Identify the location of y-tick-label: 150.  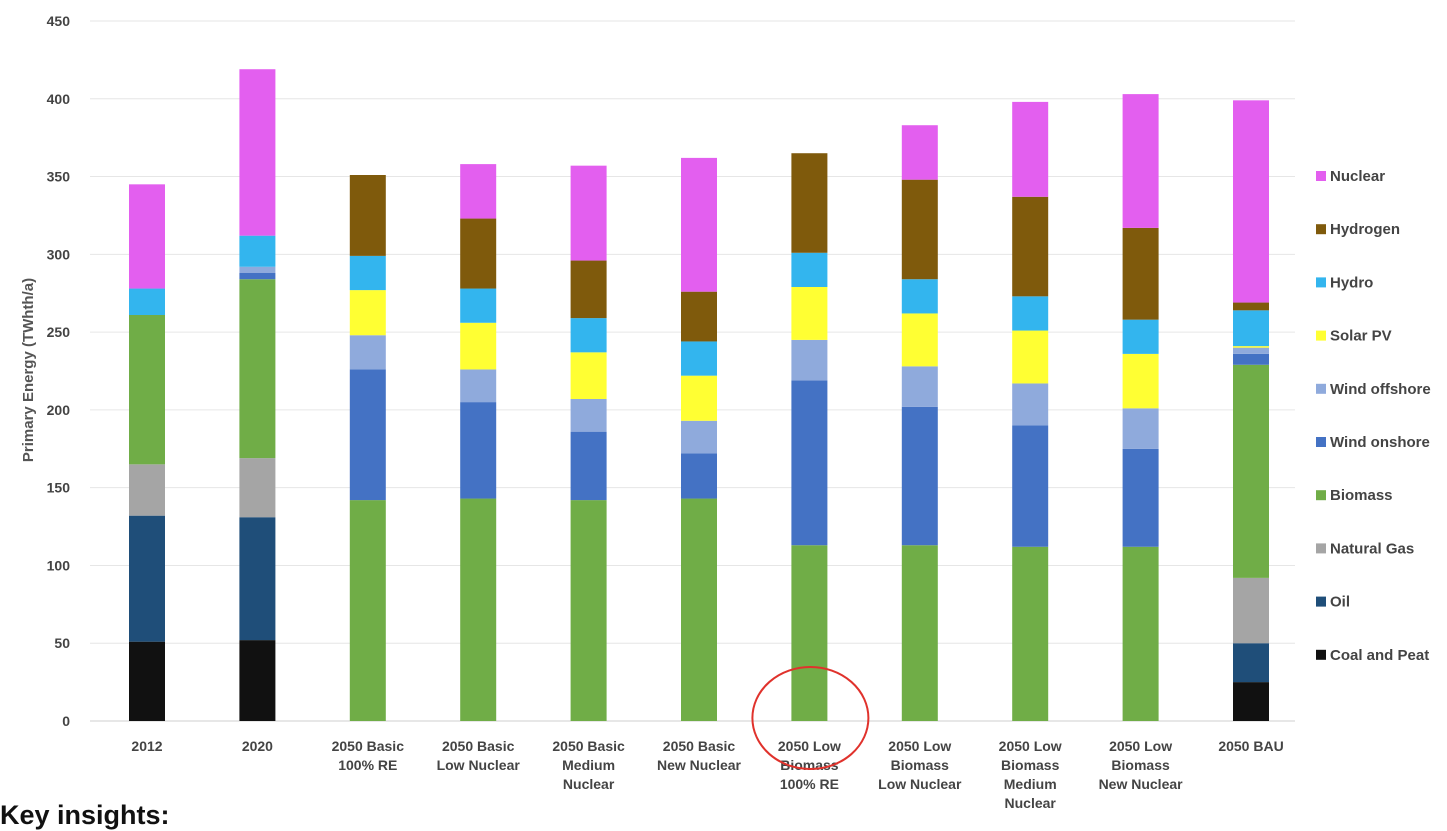
(59, 488).